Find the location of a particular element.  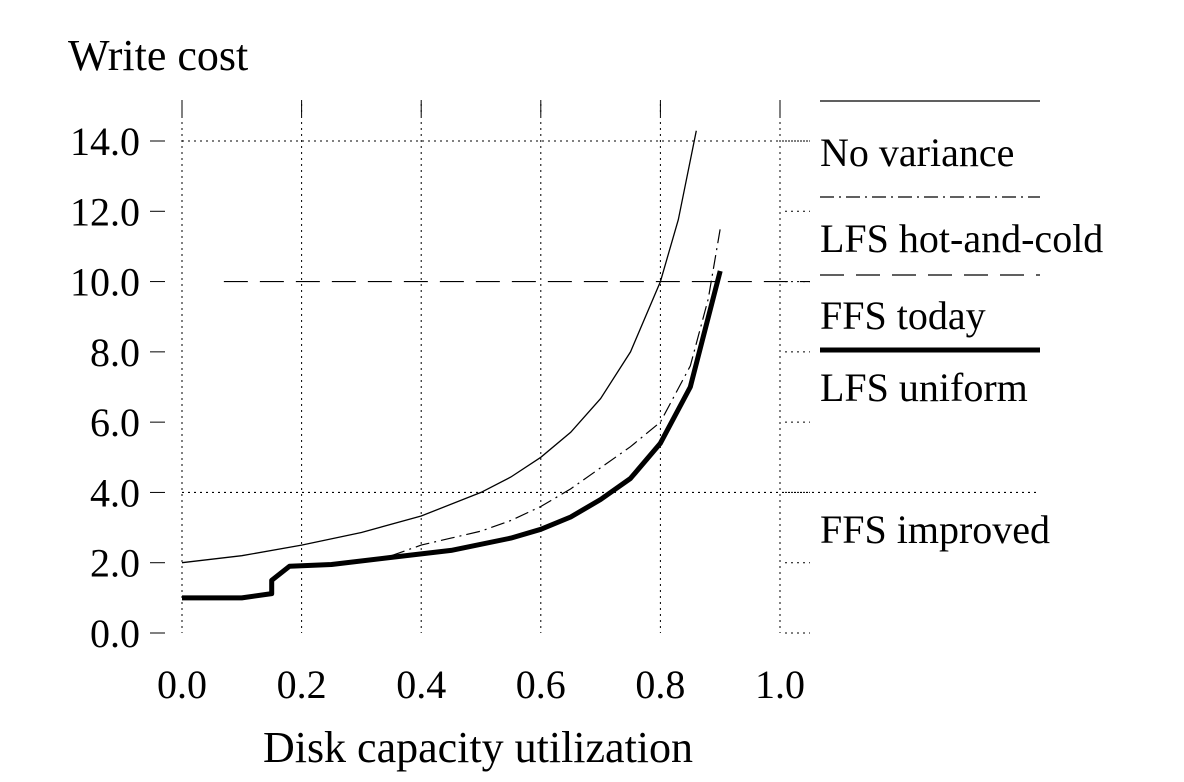

x-tick-label: 0.0 is located at coordinates (182, 684).